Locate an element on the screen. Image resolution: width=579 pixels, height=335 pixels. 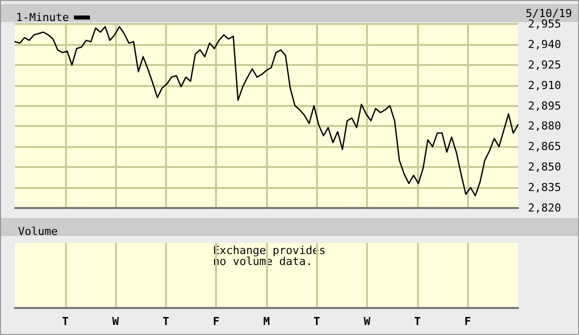
y-tick-label: 2,895 is located at coordinates (545, 105).